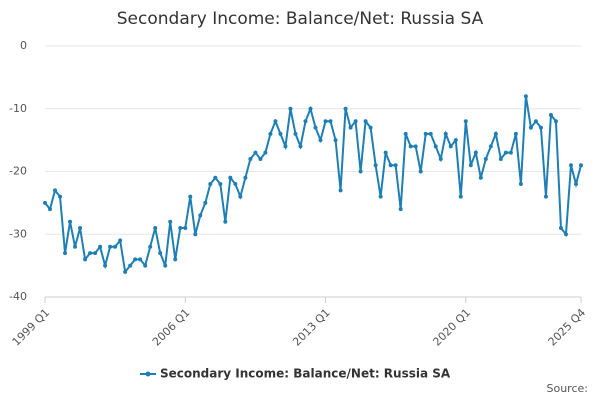 Image resolution: width=600 pixels, height=400 pixels. I want to click on x-tick-label: 2013 Q1, so click(311, 327).